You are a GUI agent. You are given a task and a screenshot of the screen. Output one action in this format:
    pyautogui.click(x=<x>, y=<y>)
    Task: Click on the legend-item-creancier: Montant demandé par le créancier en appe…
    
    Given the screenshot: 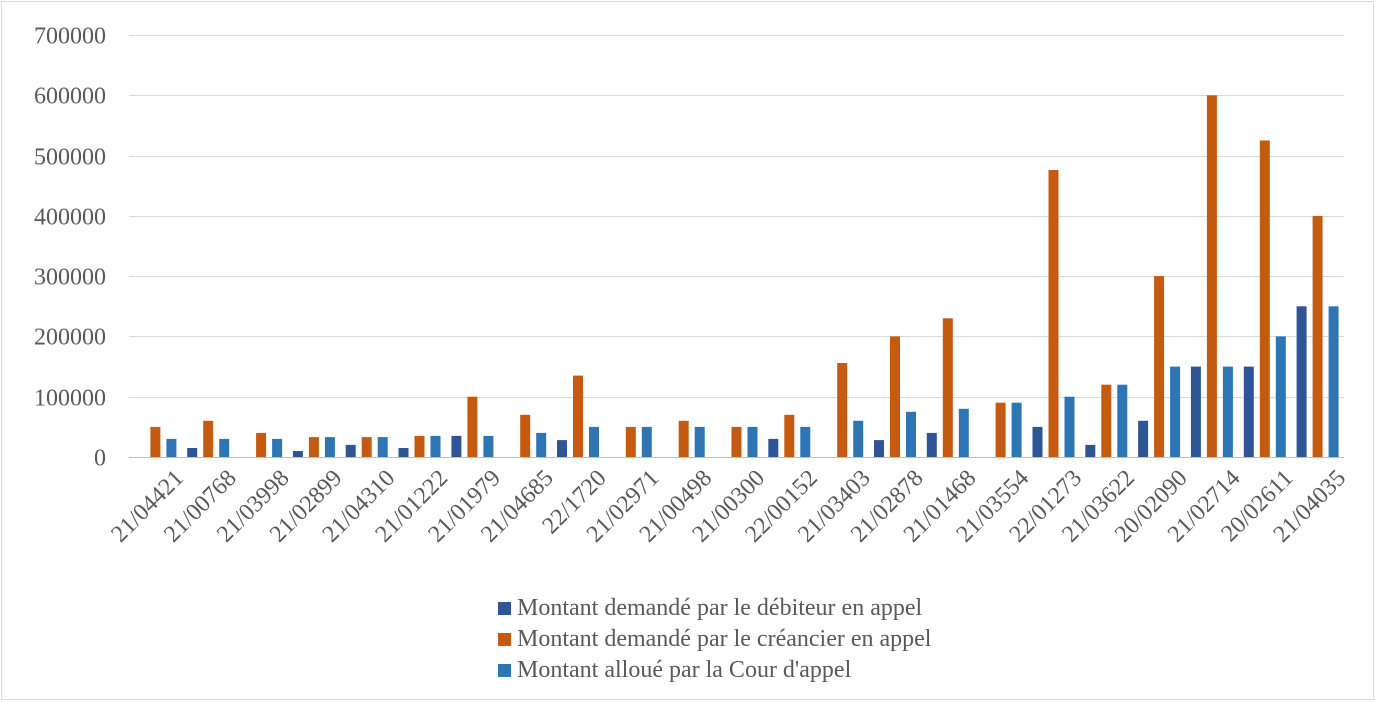 What is the action you would take?
    pyautogui.click(x=714, y=639)
    